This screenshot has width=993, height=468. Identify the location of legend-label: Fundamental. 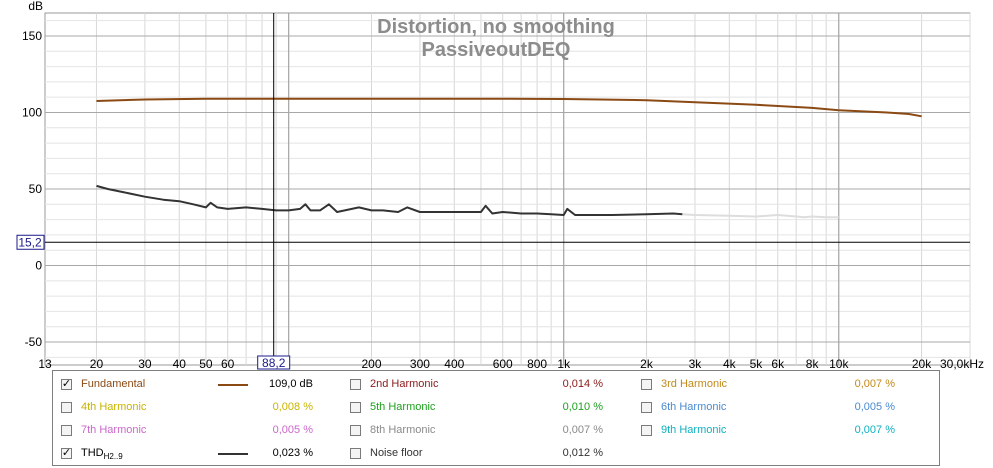
(113, 384).